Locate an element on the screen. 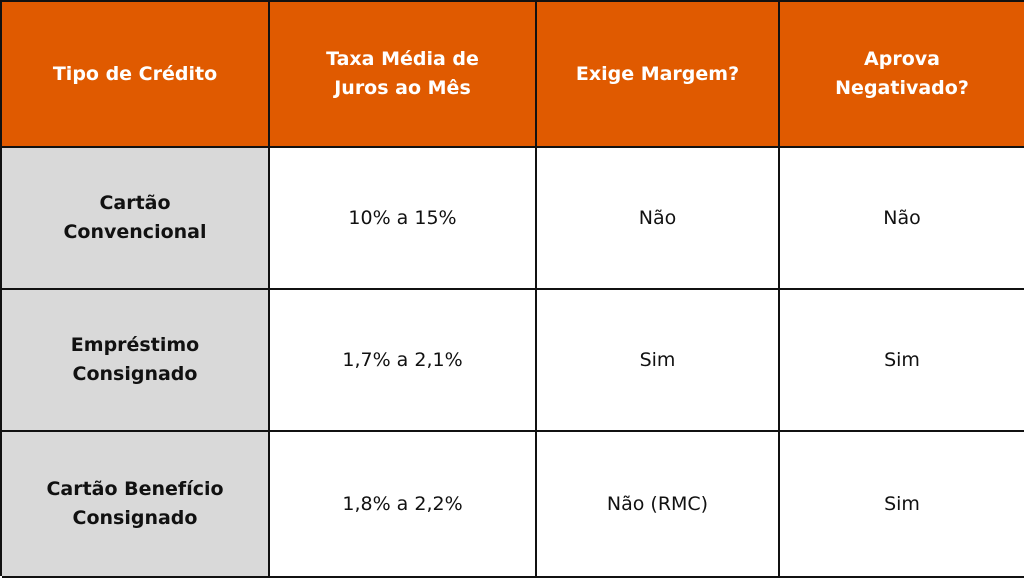  header-label: Exige Margem? is located at coordinates (657, 73).